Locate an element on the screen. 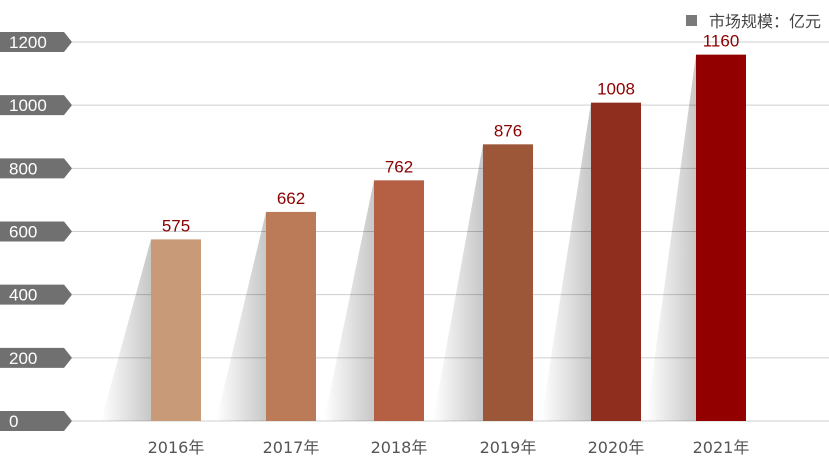 The image size is (829, 466). data-label: 762 is located at coordinates (399, 166).